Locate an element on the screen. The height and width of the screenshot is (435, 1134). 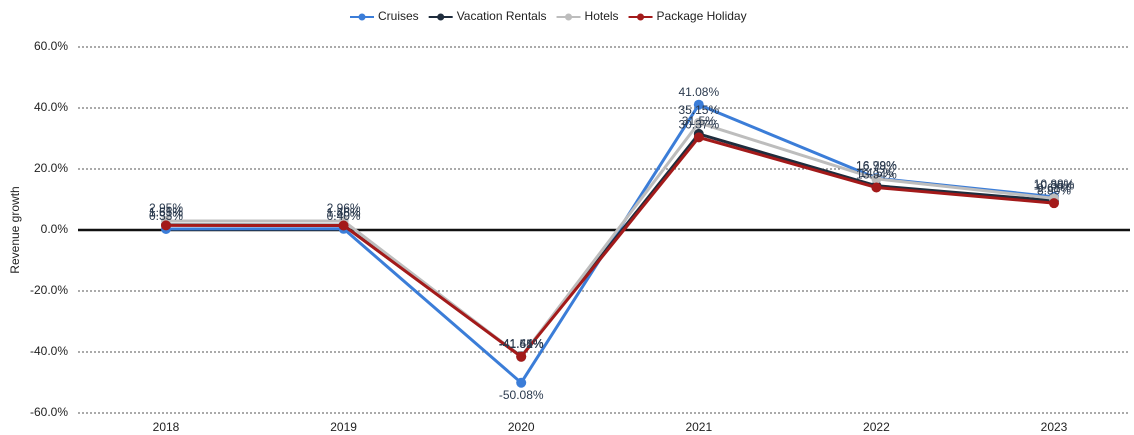
x-tick-label: 2021 is located at coordinates (698, 427).